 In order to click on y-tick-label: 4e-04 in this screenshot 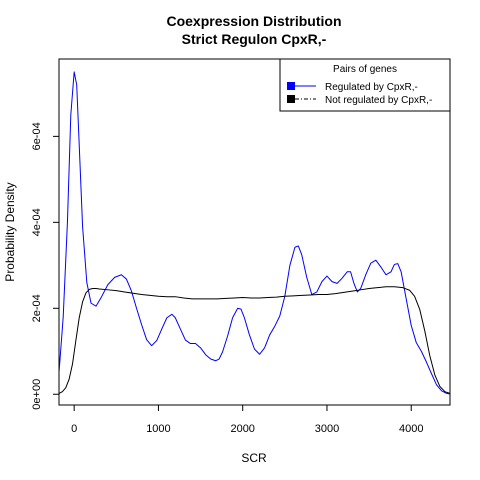, I will do `click(37, 222)`.